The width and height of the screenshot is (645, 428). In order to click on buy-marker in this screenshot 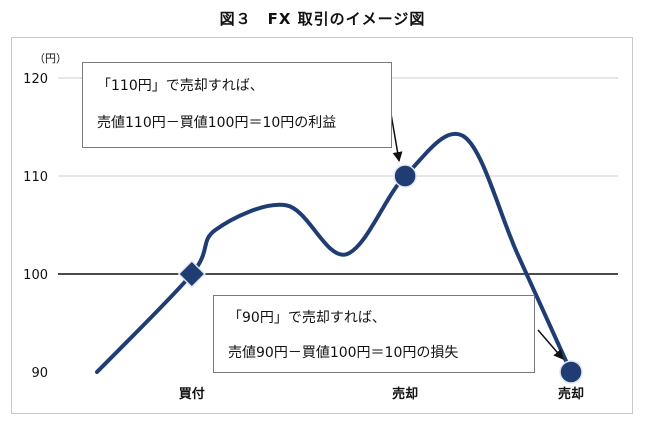, I will do `click(191, 274)`.